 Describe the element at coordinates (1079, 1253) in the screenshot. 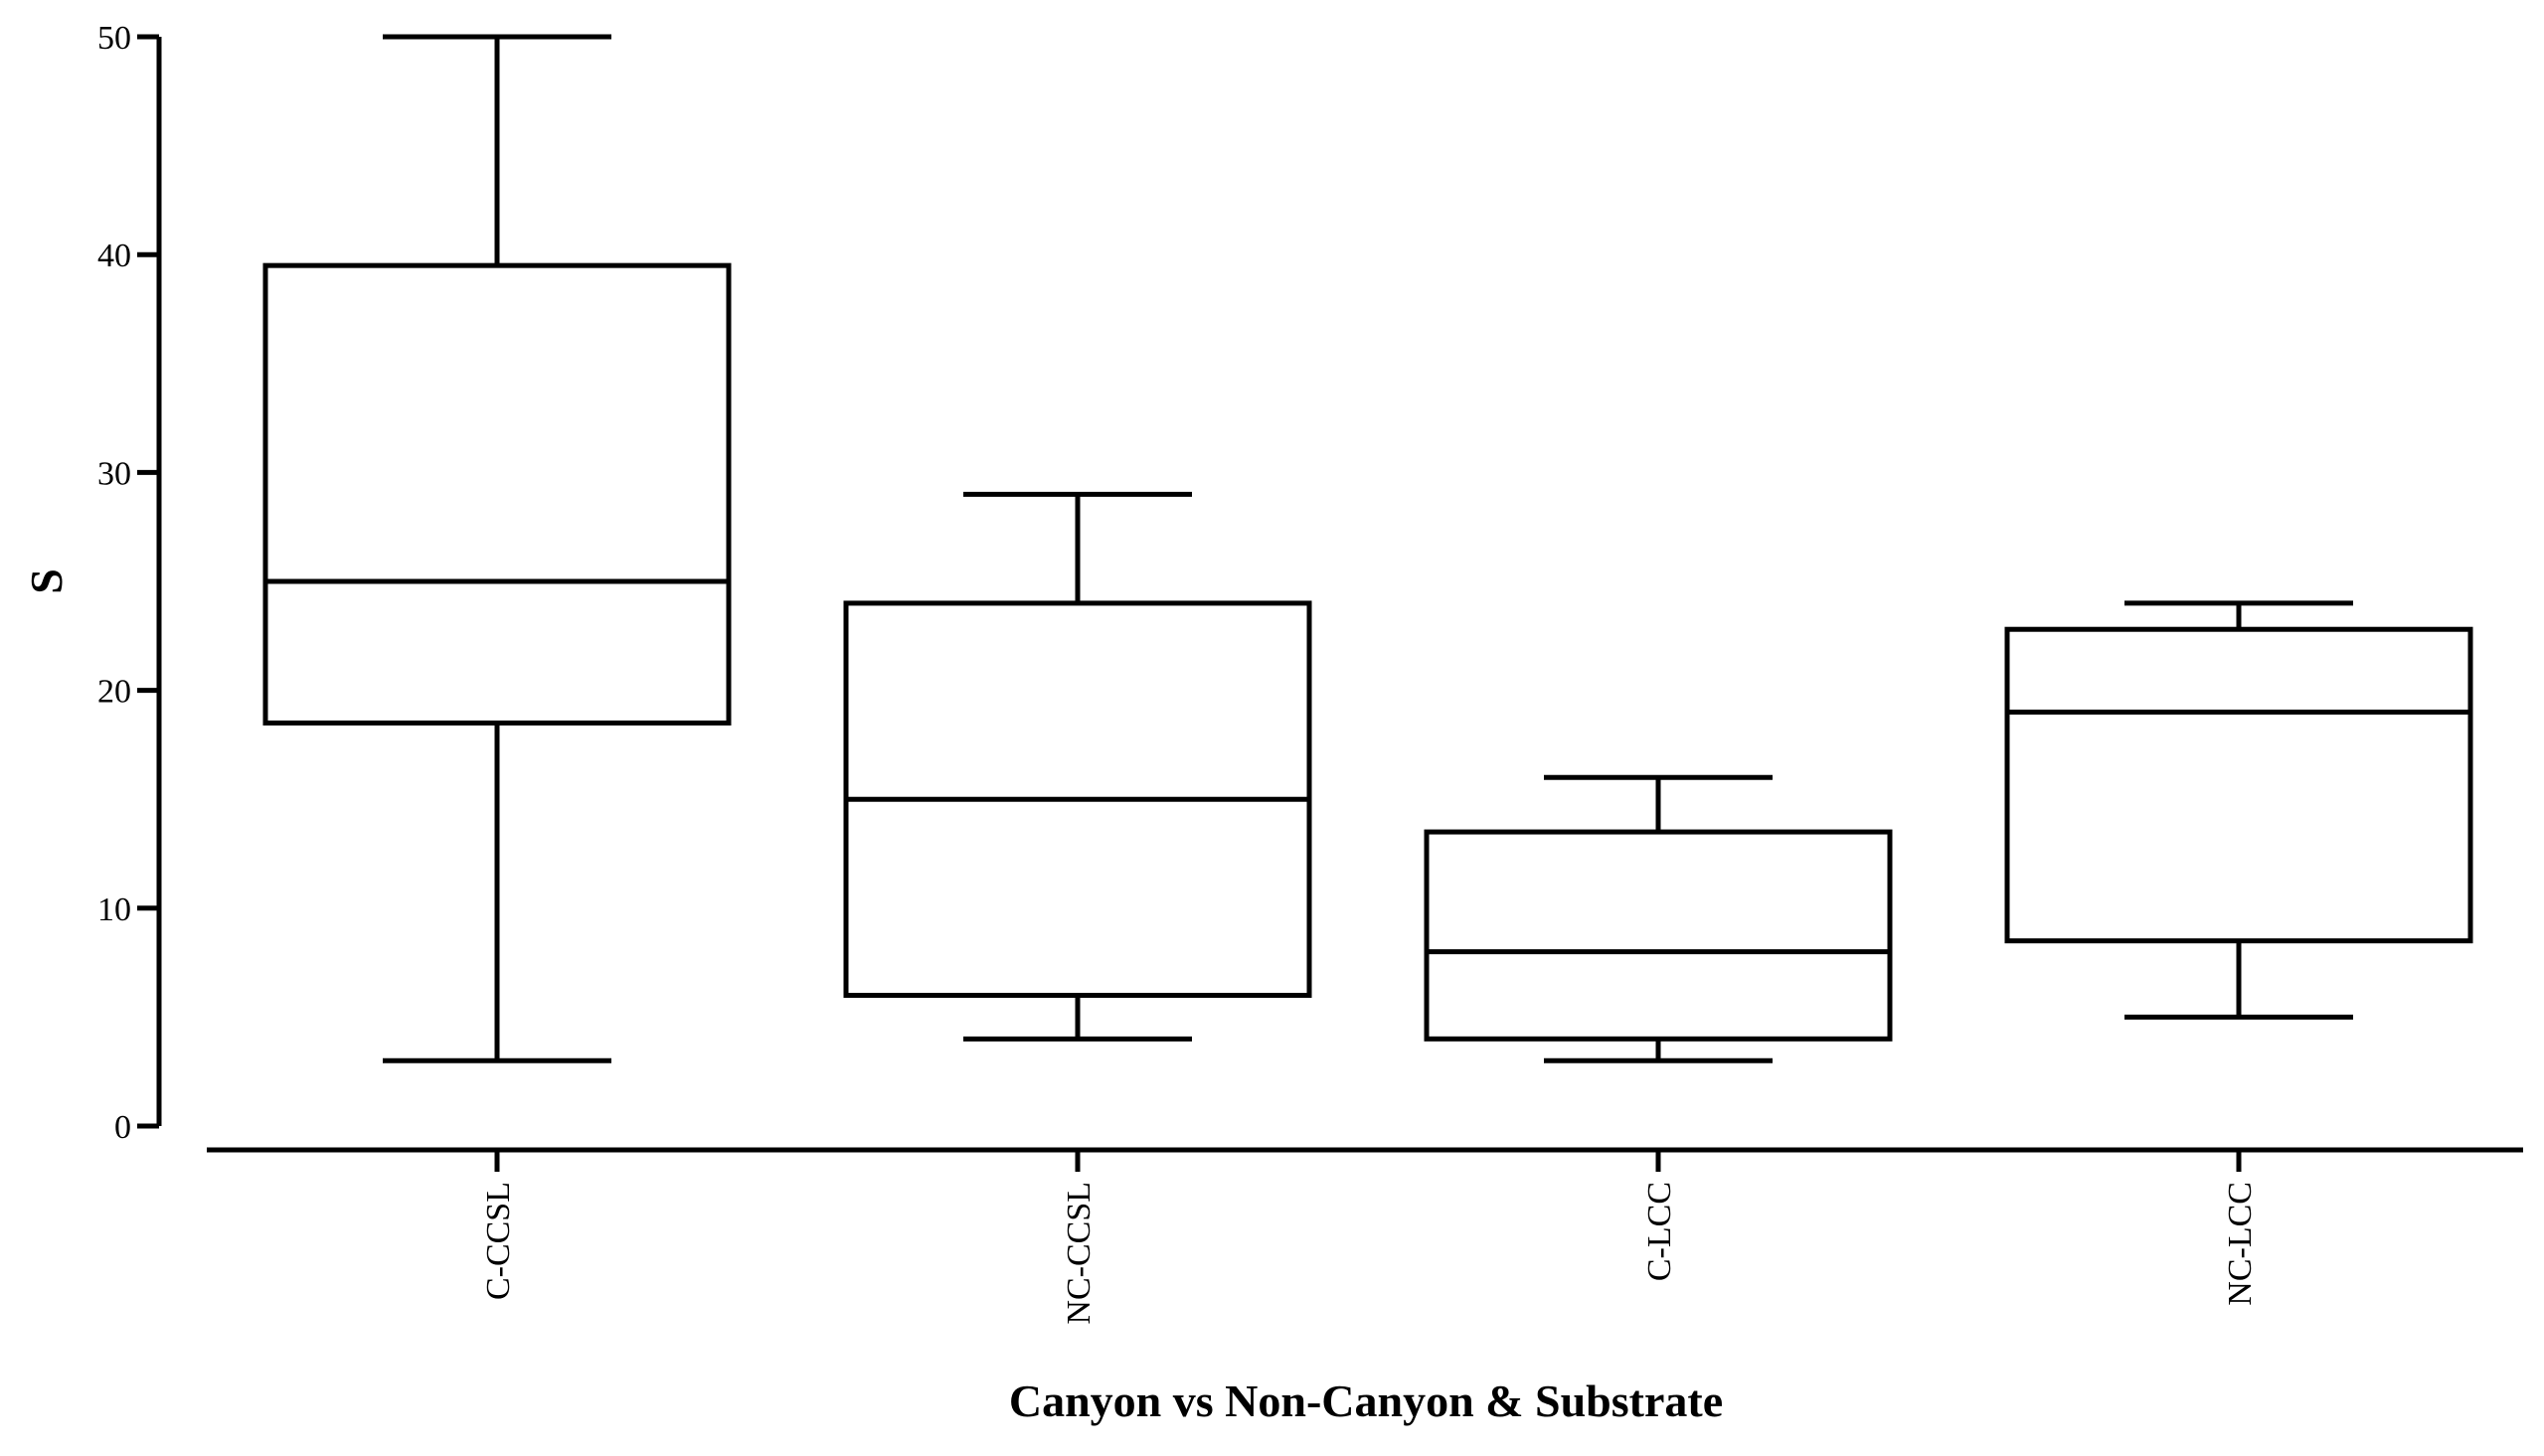

I see `x-tick-label: NC-CCSL` at that location.